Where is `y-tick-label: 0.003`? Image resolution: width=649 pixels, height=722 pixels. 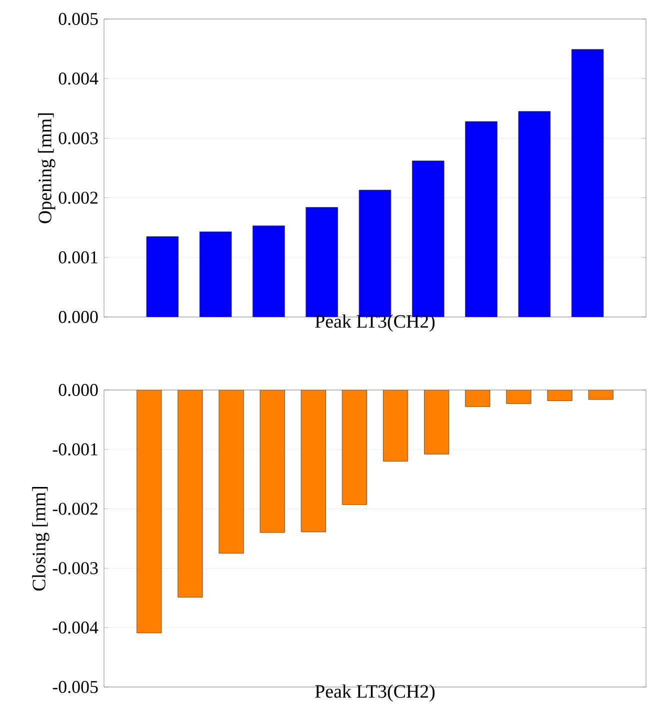
y-tick-label: 0.003 is located at coordinates (78, 138).